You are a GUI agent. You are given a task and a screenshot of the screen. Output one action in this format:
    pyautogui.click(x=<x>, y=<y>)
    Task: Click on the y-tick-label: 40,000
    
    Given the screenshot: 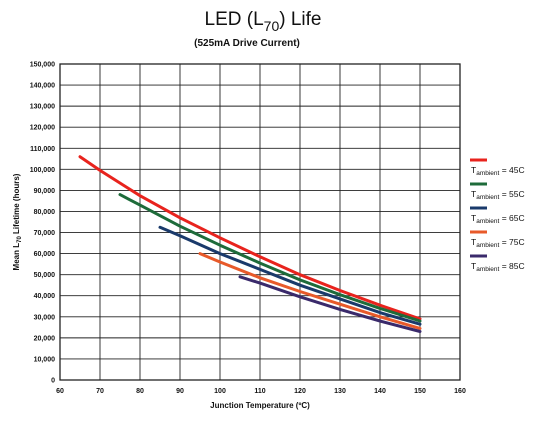 What is the action you would take?
    pyautogui.click(x=45, y=296)
    